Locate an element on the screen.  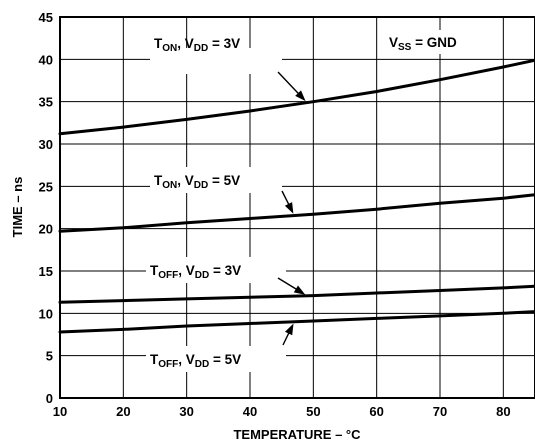
y-tick-label-5: 25 is located at coordinates (46, 186).